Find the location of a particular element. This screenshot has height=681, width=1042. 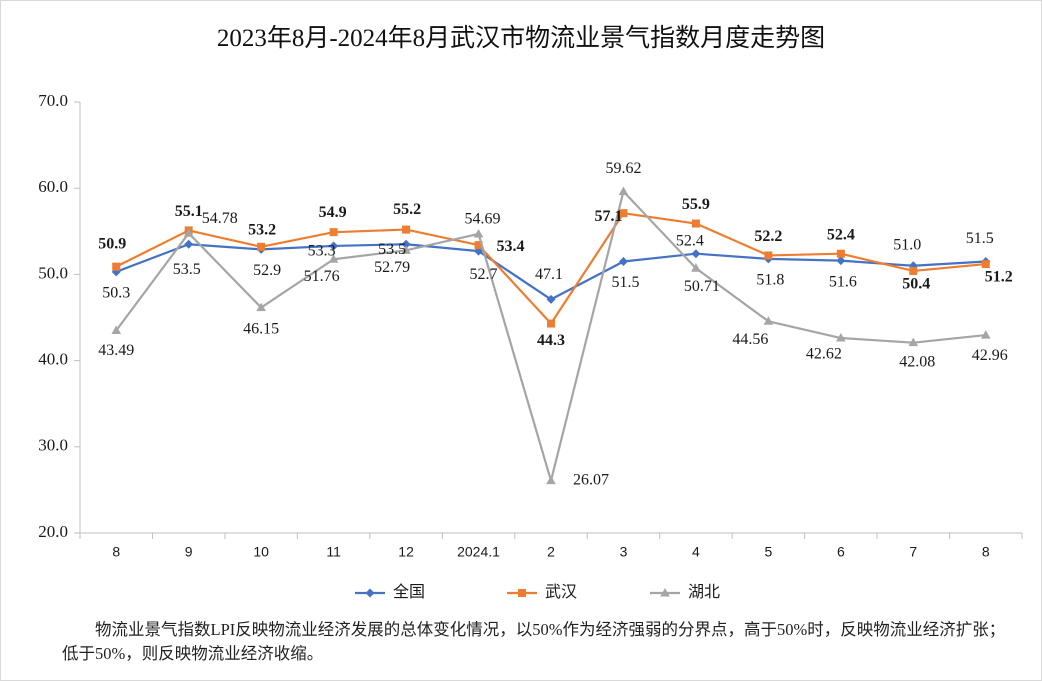

legend-label: 武汉 is located at coordinates (561, 592).